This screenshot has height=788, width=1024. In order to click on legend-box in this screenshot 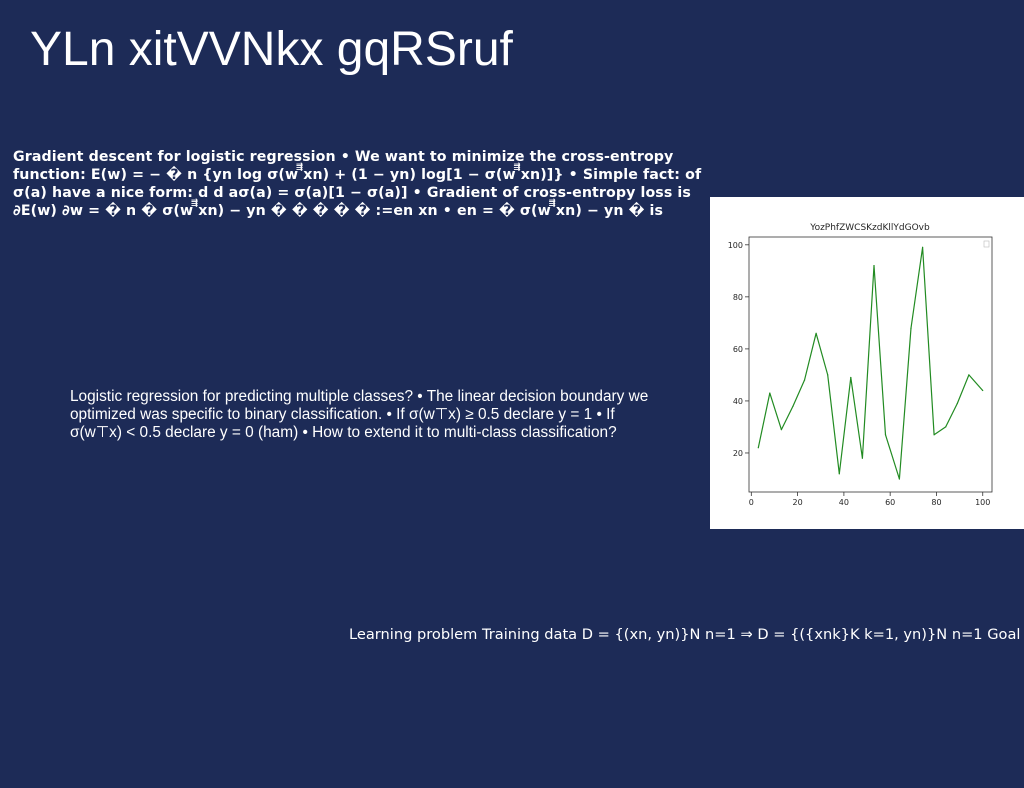, I will do `click(986, 244)`.